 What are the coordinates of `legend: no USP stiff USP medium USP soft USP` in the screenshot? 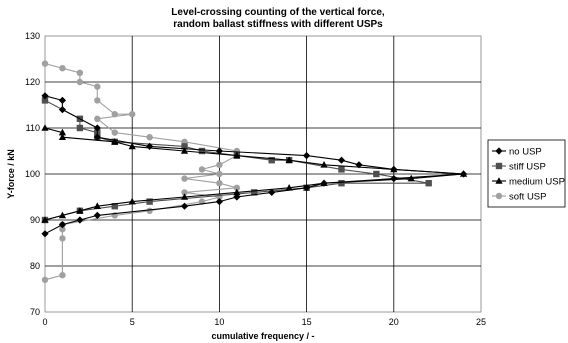 It's located at (526, 173).